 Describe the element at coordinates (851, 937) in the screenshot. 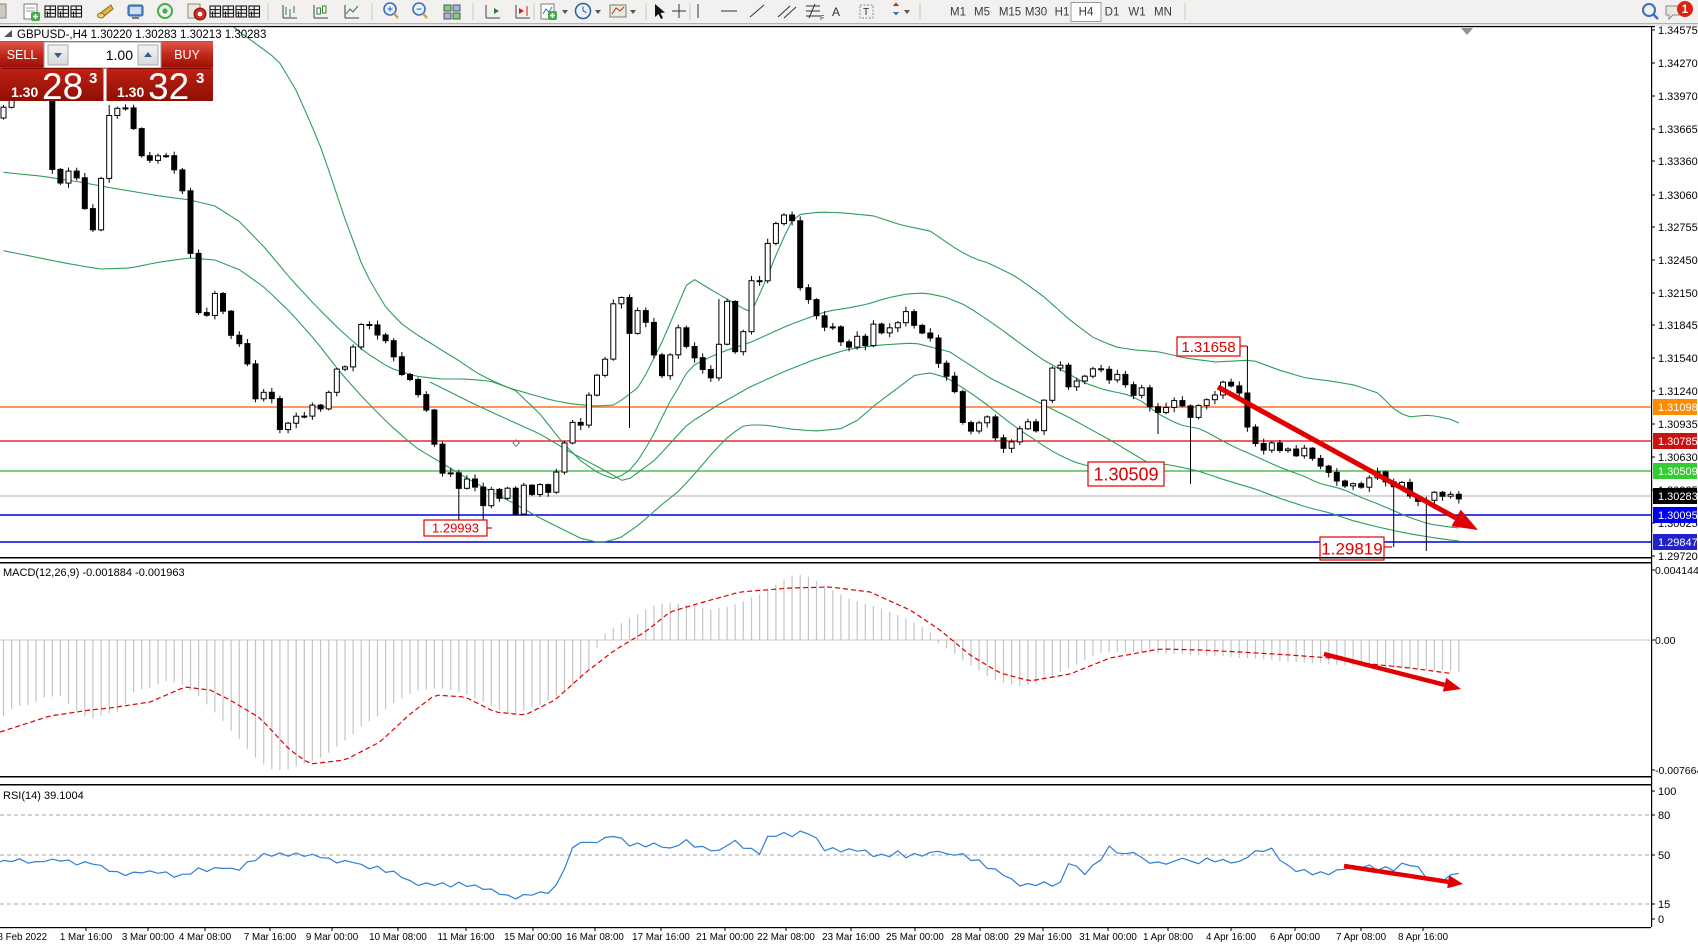

I see `svg-text: 23 Mar 16:00` at that location.